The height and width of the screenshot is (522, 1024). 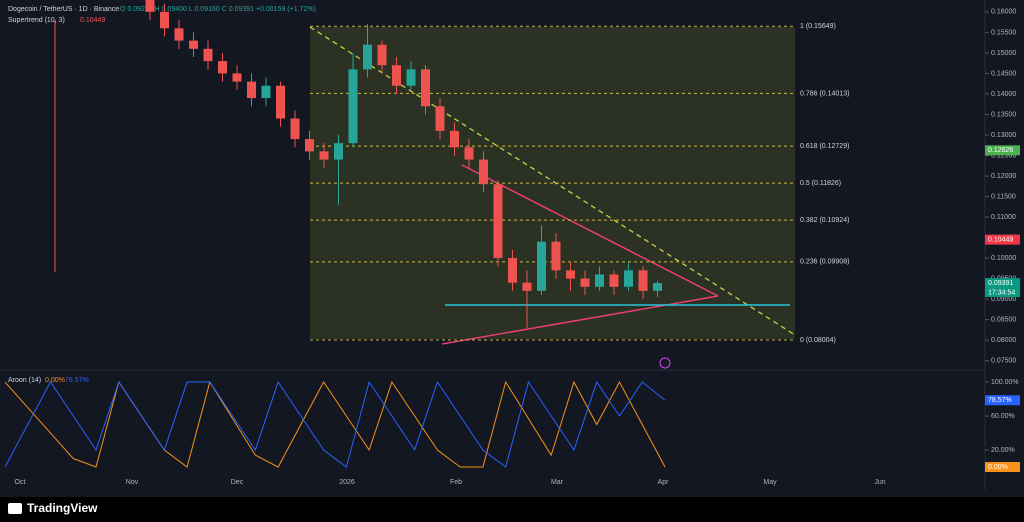 What do you see at coordinates (1003, 135) in the screenshot?
I see `y-tick-label: 0.13000` at bounding box center [1003, 135].